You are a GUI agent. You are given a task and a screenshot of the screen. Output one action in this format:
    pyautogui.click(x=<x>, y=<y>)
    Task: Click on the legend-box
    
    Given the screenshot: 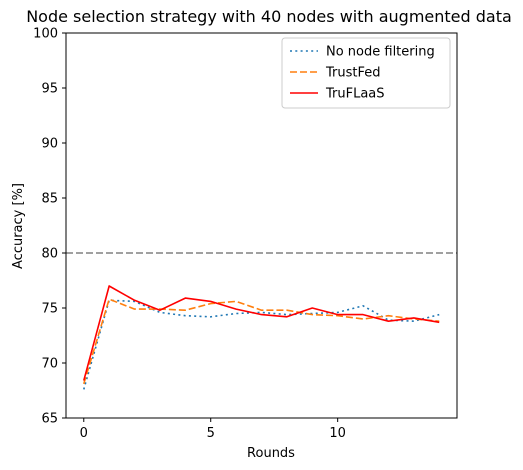 What is the action you would take?
    pyautogui.click(x=366, y=73)
    